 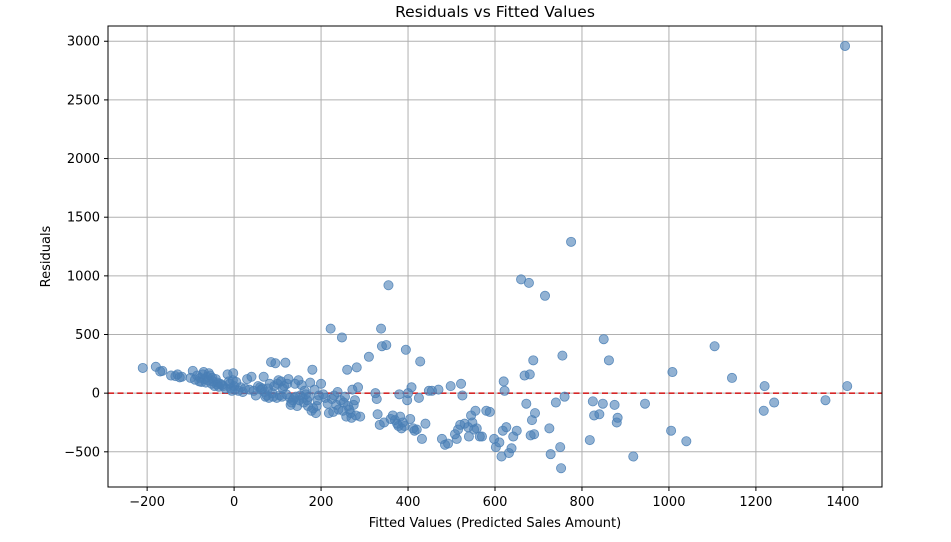 What do you see at coordinates (96, 394) in the screenshot?
I see `y-tick-label: 0` at bounding box center [96, 394].